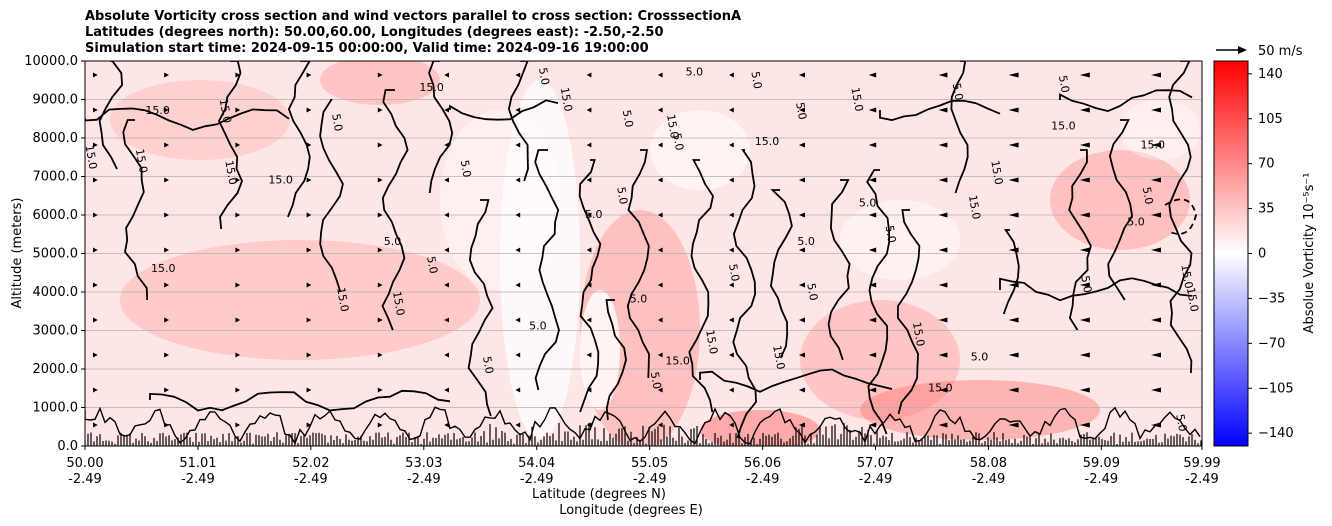 The width and height of the screenshot is (1332, 526). Describe the element at coordinates (643, 426) in the screenshot. I see `terrain-noise` at that location.